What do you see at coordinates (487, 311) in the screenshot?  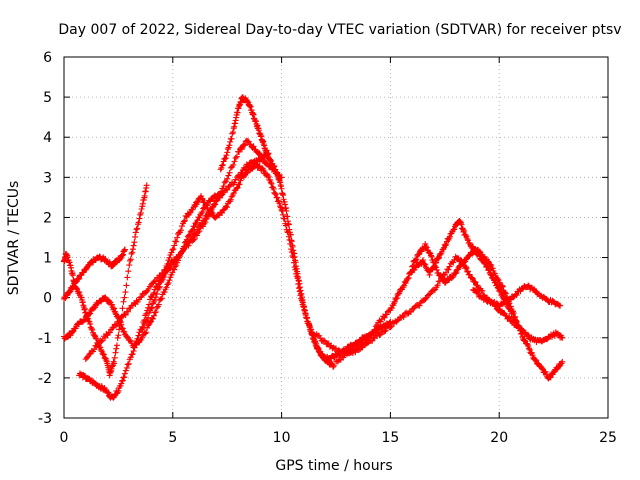 I see `series-track-j` at bounding box center [487, 311].